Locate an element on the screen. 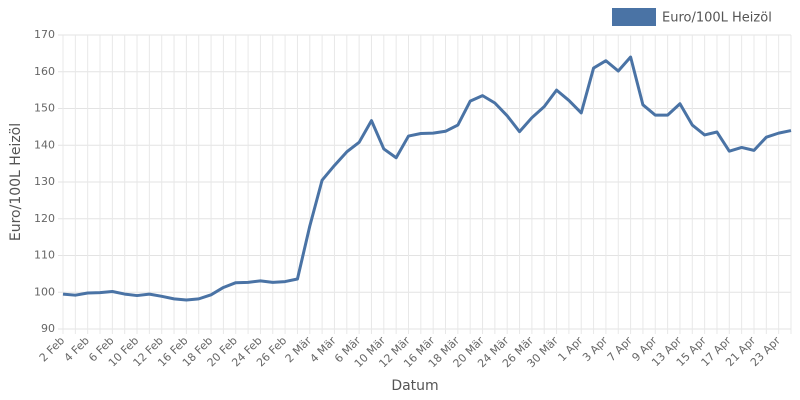 The width and height of the screenshot is (800, 400). y-tick-label: 100 is located at coordinates (44, 291).